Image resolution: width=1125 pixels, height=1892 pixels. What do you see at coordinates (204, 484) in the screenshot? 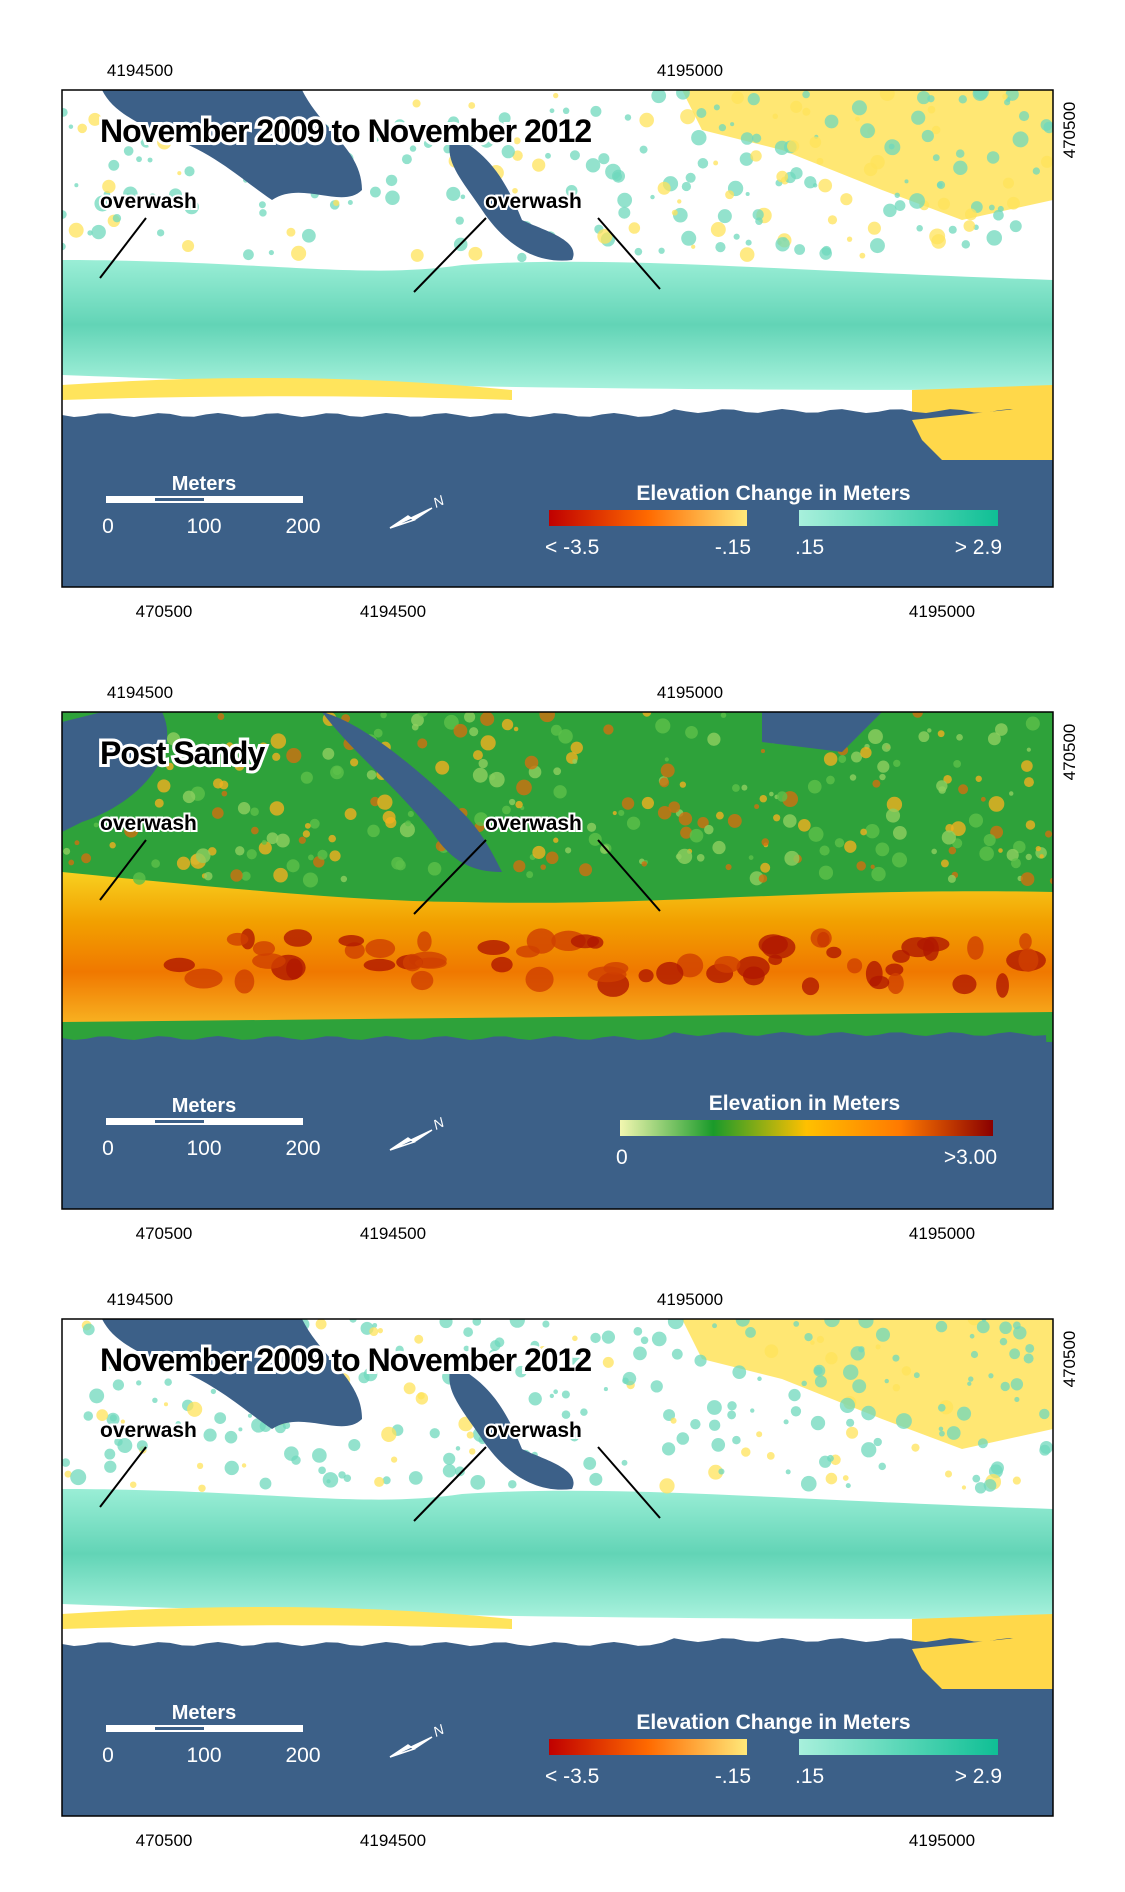
I see `scale-bar-title: Meters` at bounding box center [204, 484].